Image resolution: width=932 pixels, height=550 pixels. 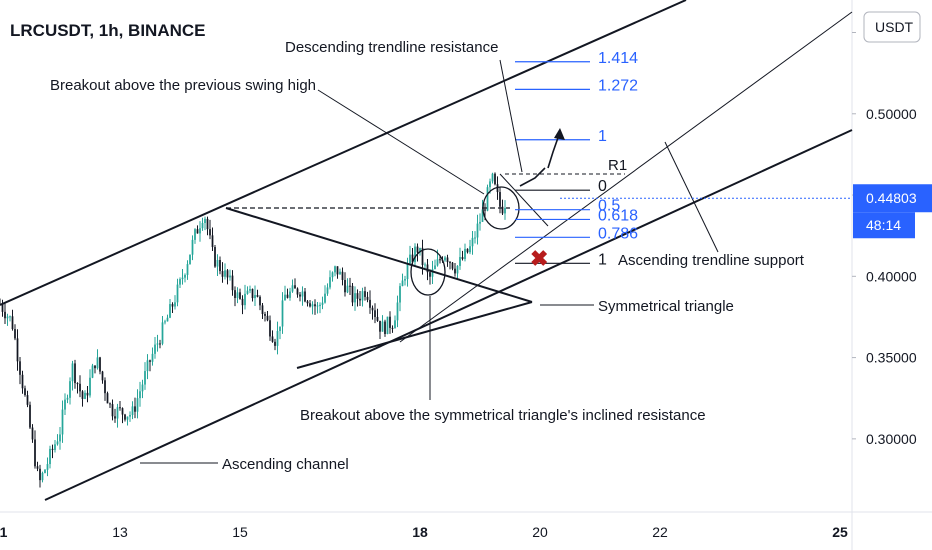 What do you see at coordinates (891, 114) in the screenshot?
I see `y-tick-label: 0.50000` at bounding box center [891, 114].